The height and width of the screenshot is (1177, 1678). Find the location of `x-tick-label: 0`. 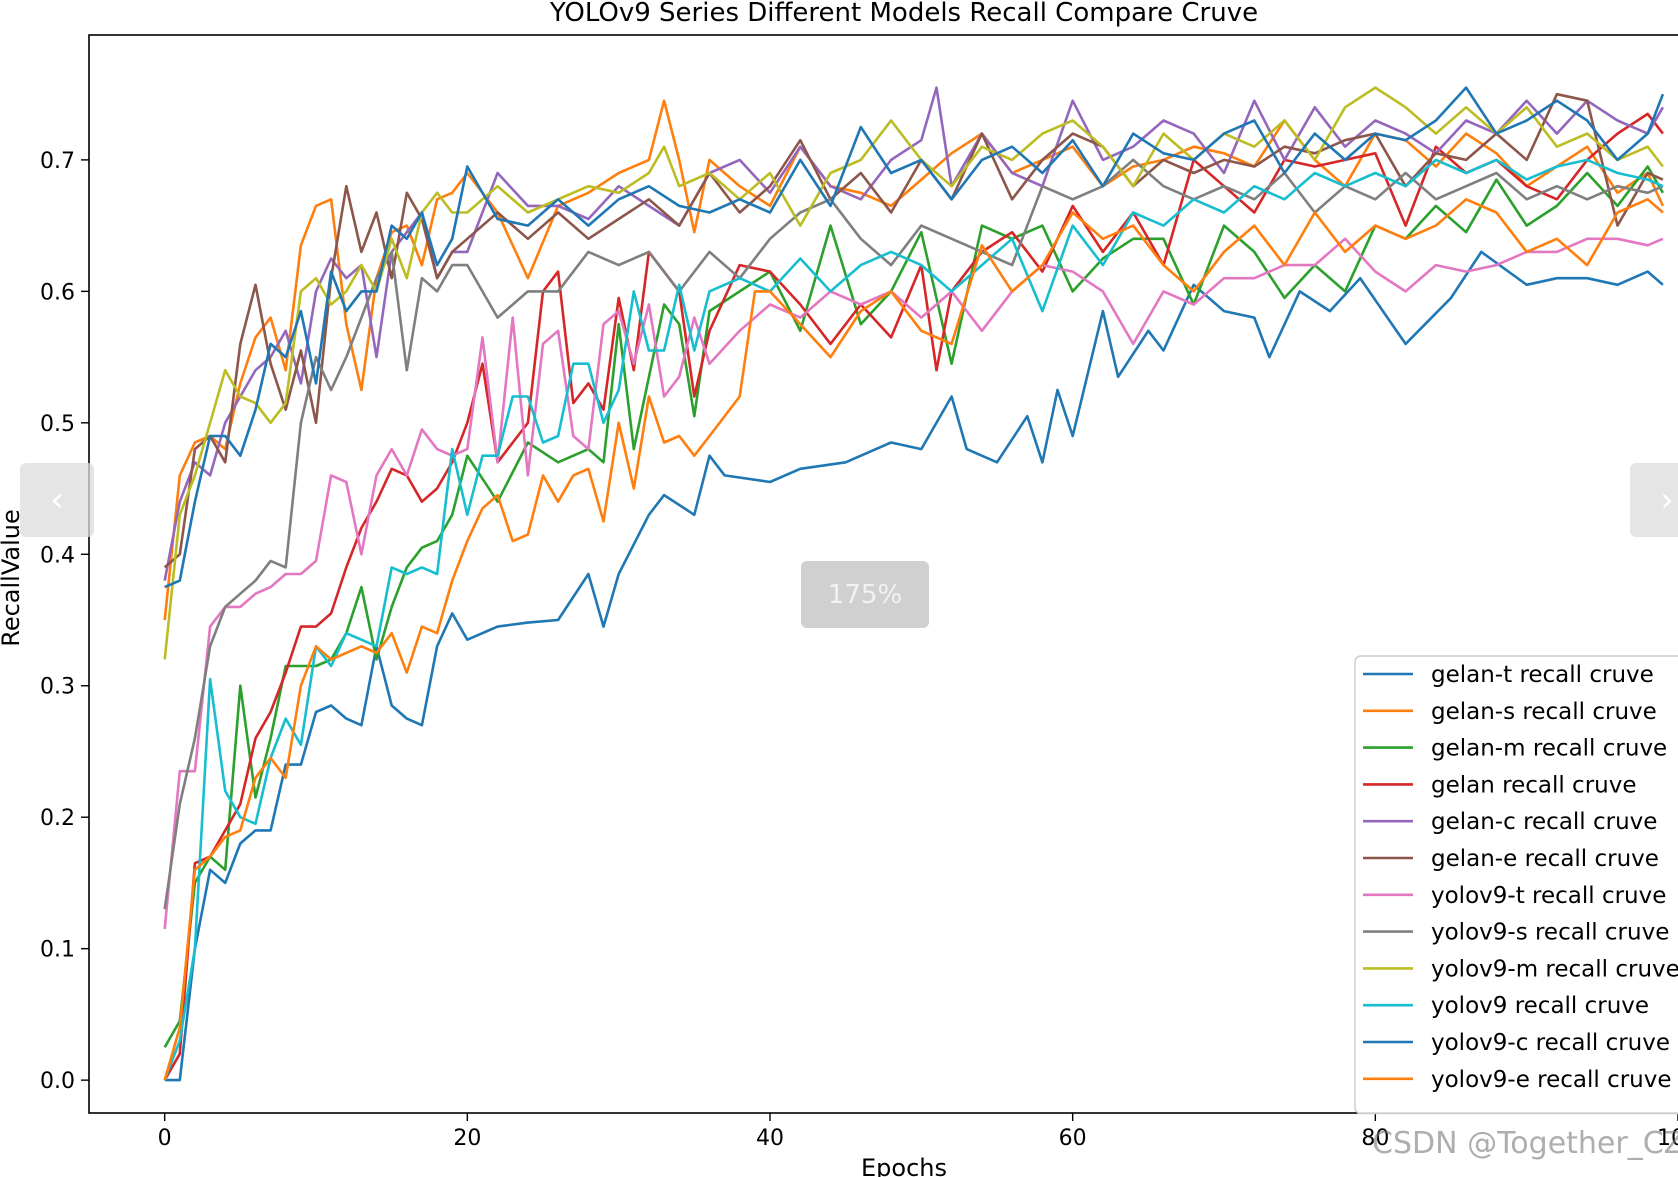

x-tick-label: 0 is located at coordinates (165, 1138).